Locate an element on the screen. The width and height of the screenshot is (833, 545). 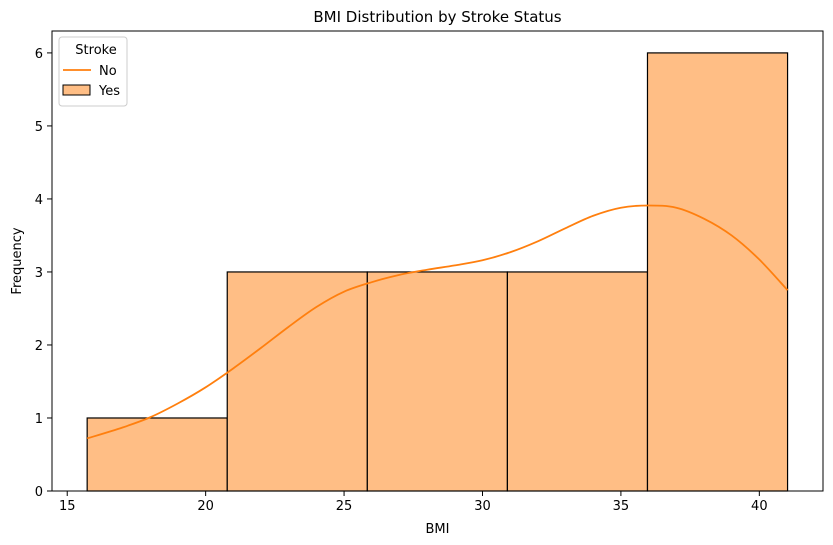
legend: Stroke No Yes is located at coordinates (93, 71).